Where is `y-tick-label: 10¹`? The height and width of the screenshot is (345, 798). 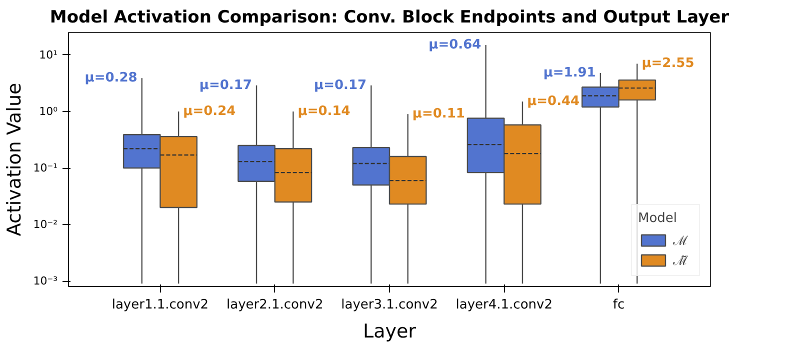
y-tick-label: 10¹ is located at coordinates (48, 55).